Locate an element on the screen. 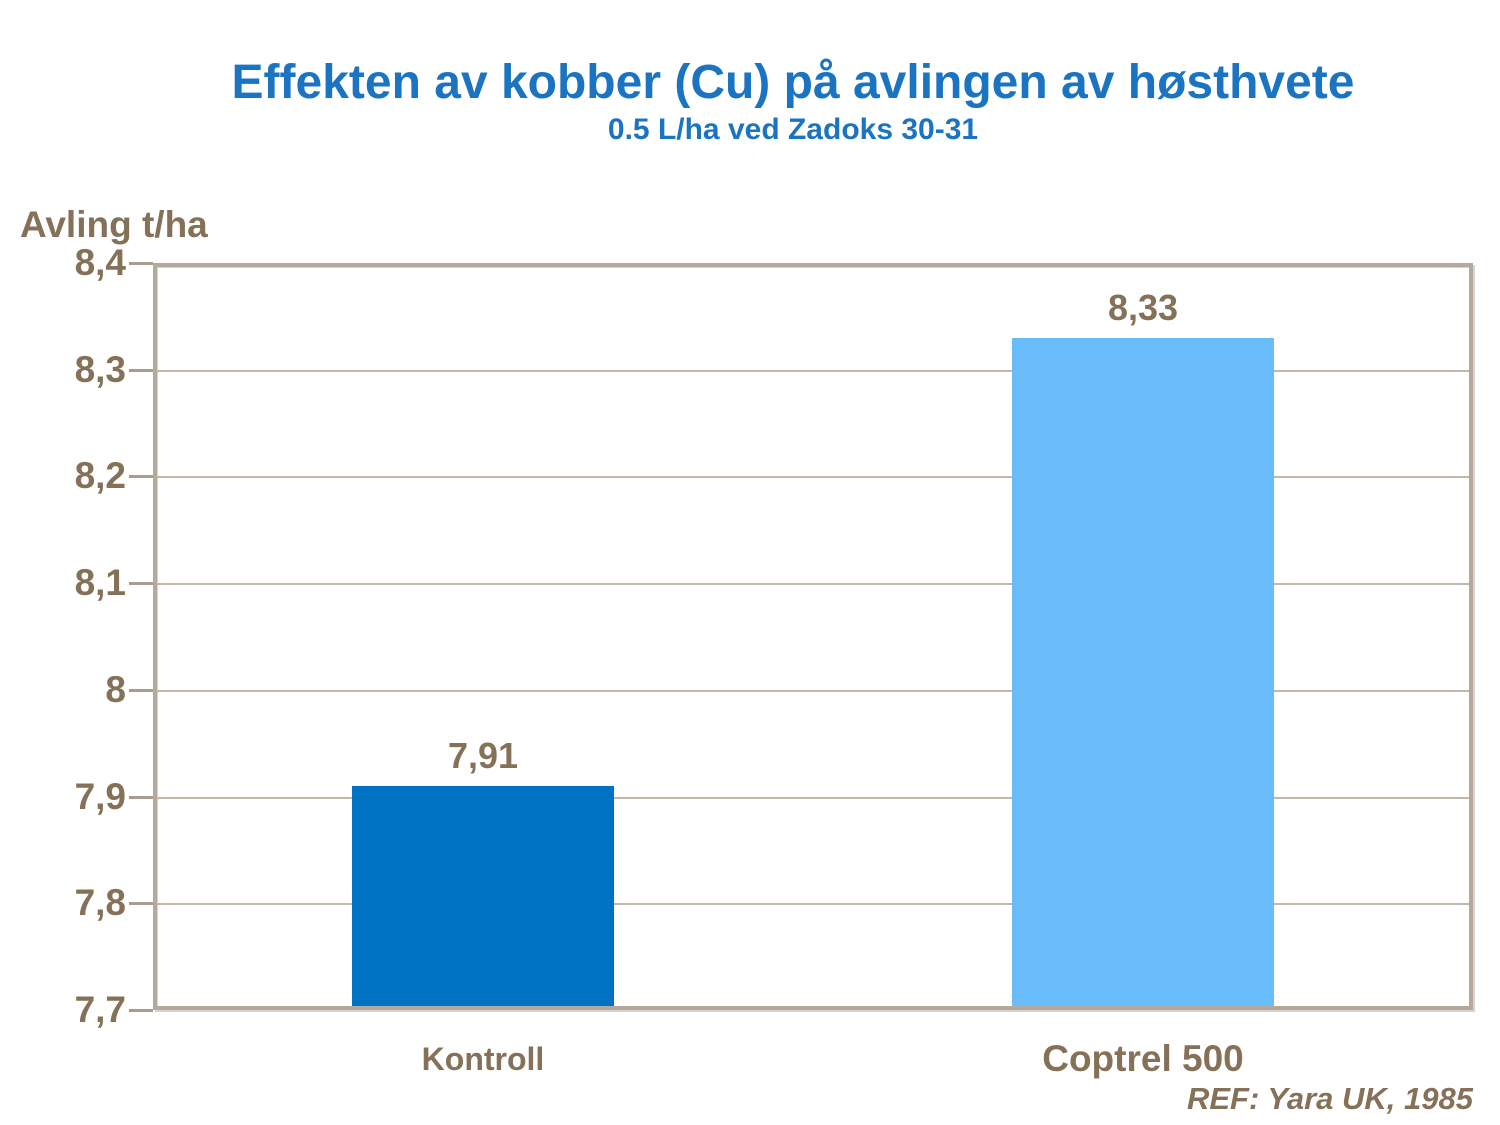 The height and width of the screenshot is (1125, 1500). chart-subtitle: 0.5 L/ha ved Zadoks 30-31 is located at coordinates (793, 129).